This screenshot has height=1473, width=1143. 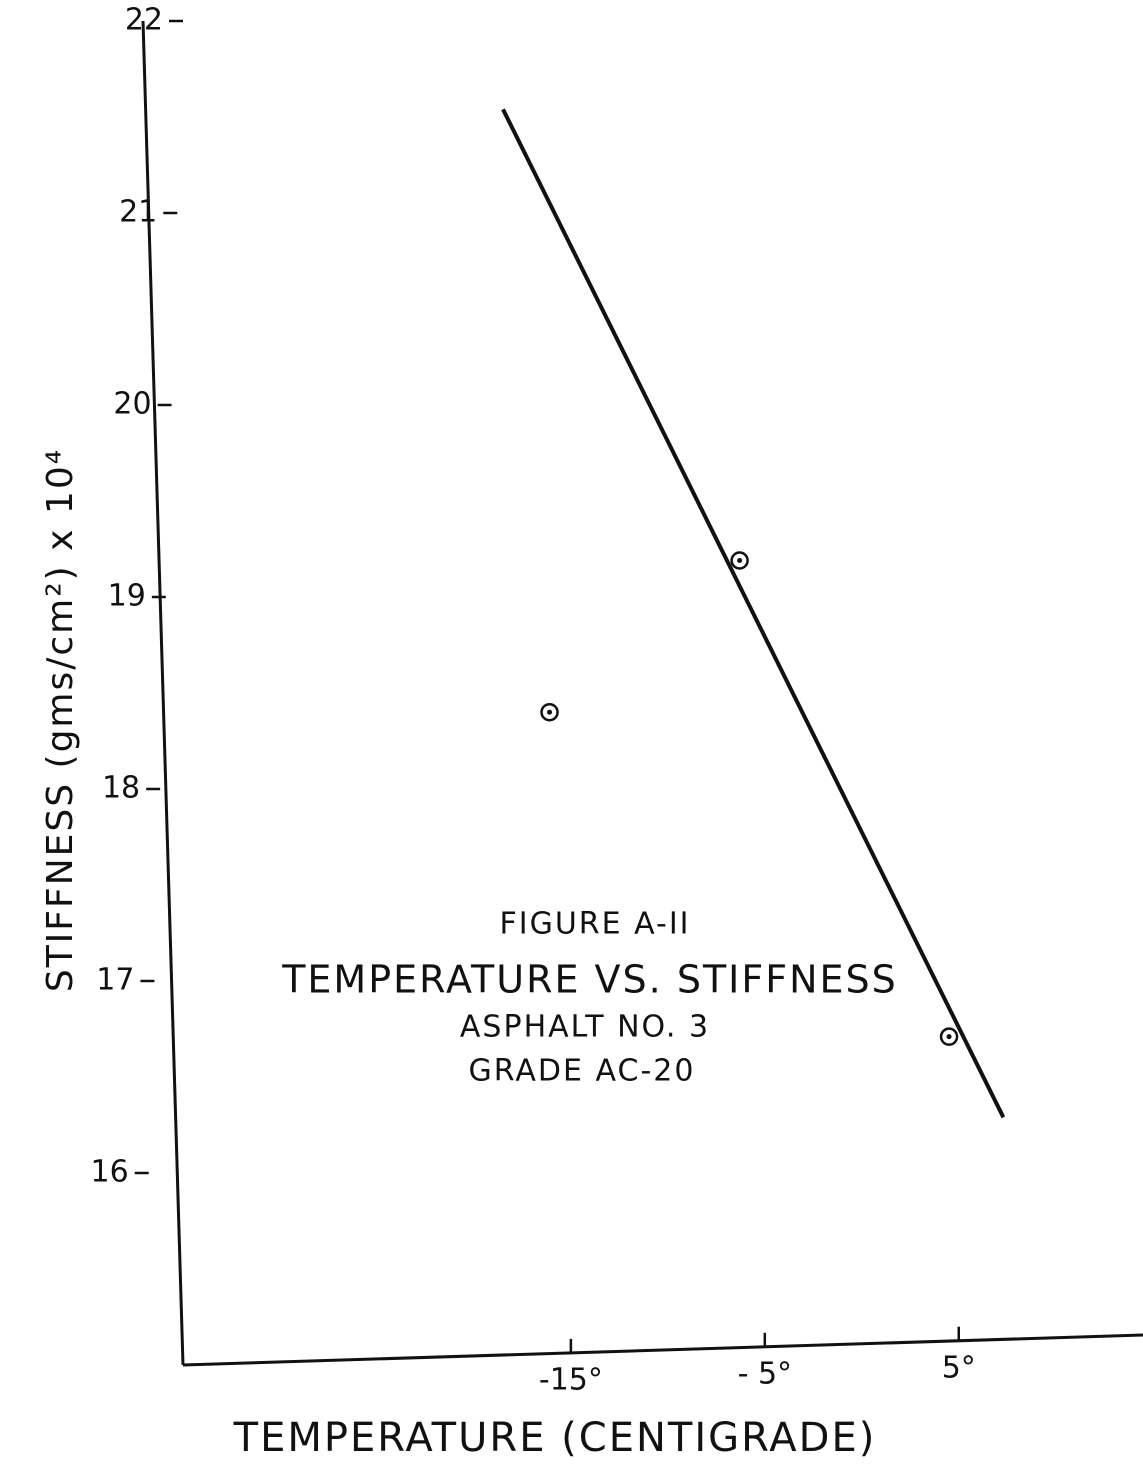 I want to click on x-tick-label: -15°, so click(x=571, y=1379).